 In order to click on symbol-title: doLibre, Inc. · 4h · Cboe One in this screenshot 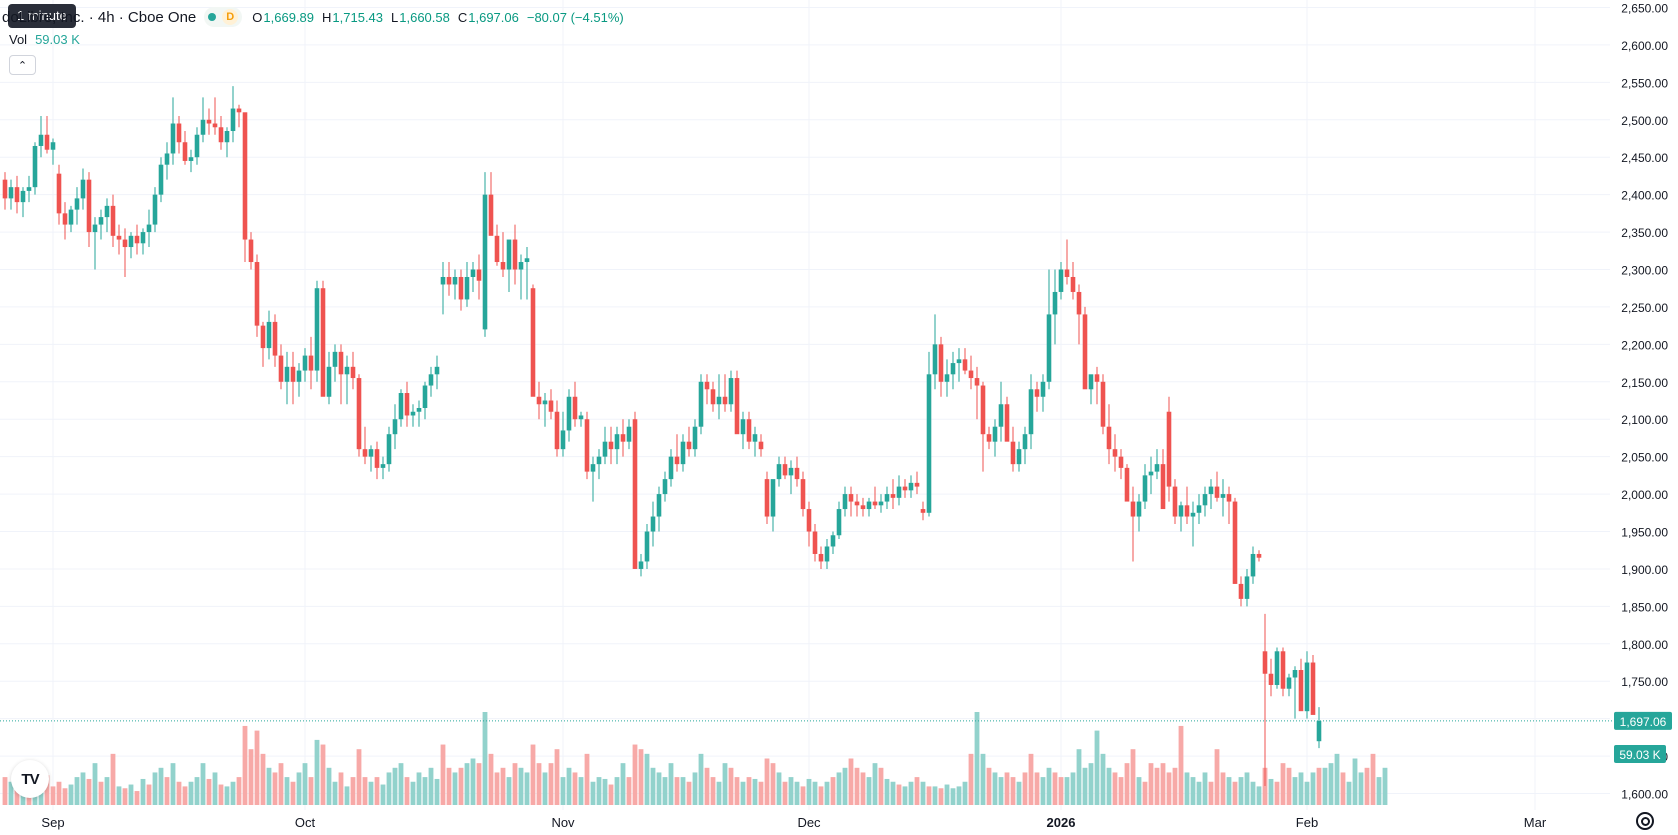, I will do `click(99, 17)`.